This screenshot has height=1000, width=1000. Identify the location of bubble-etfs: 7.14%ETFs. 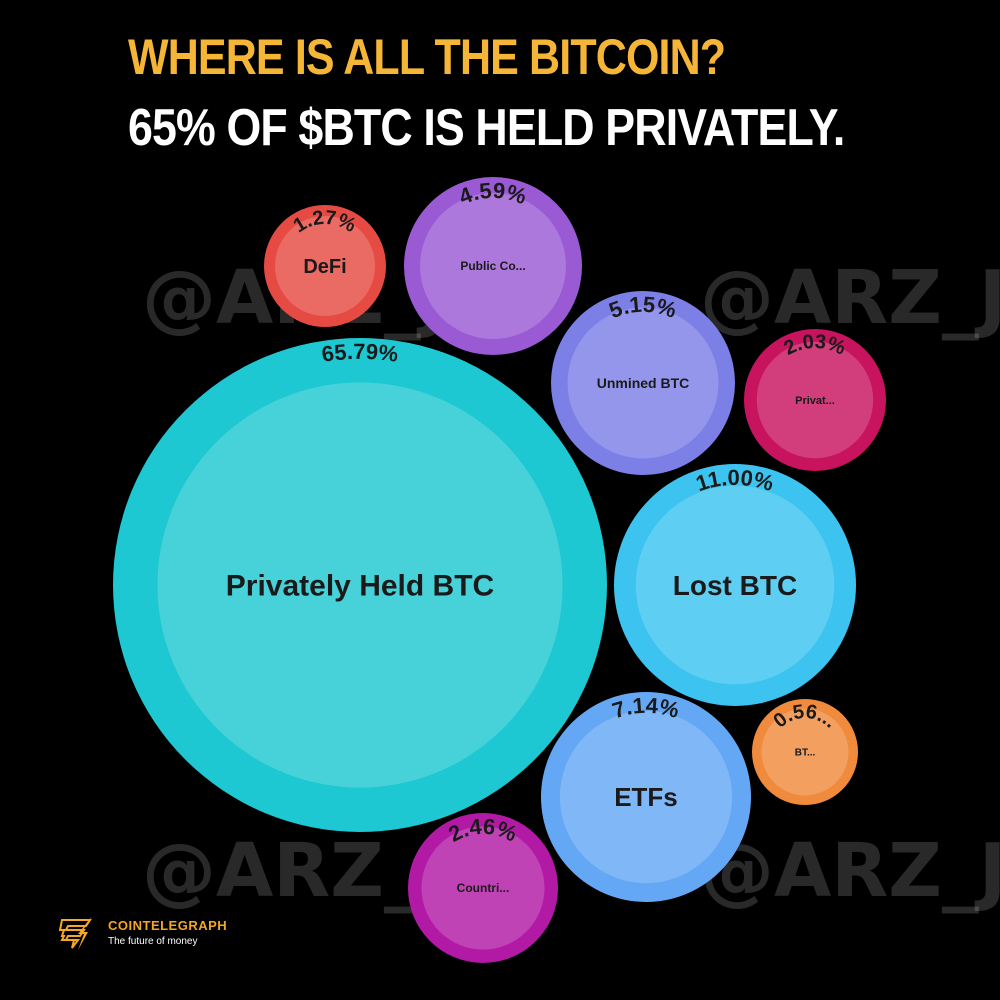
(646, 797).